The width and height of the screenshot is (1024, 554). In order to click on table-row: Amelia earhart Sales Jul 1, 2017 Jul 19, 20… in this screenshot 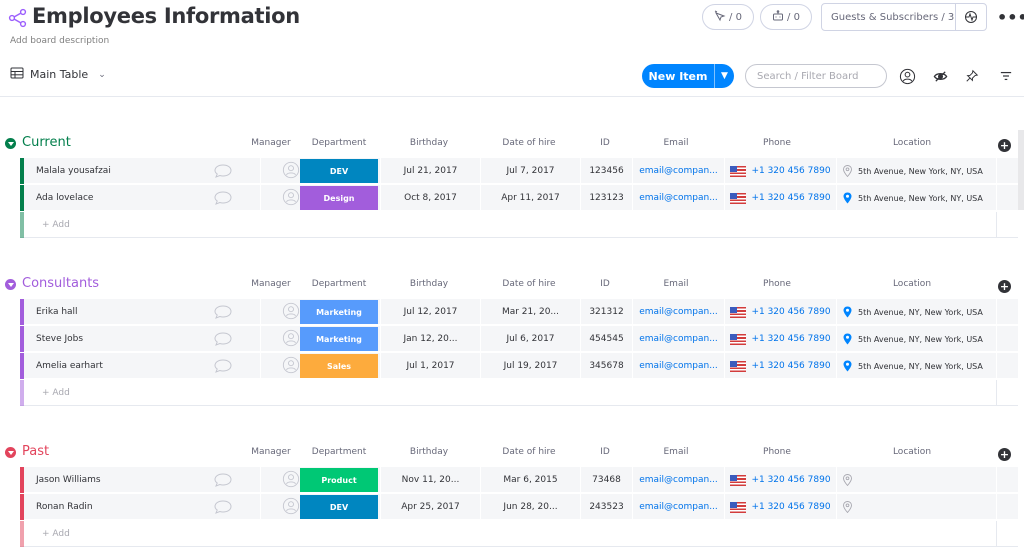, I will do `click(519, 366)`.